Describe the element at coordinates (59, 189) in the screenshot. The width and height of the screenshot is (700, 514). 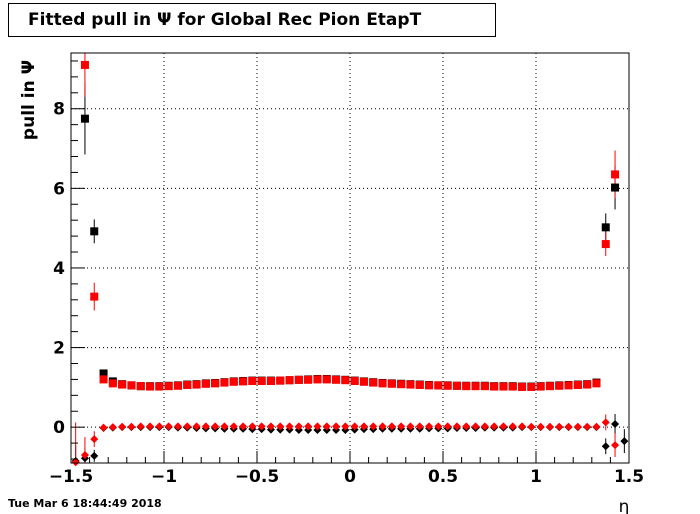
I see `y-tick-label: 6` at that location.